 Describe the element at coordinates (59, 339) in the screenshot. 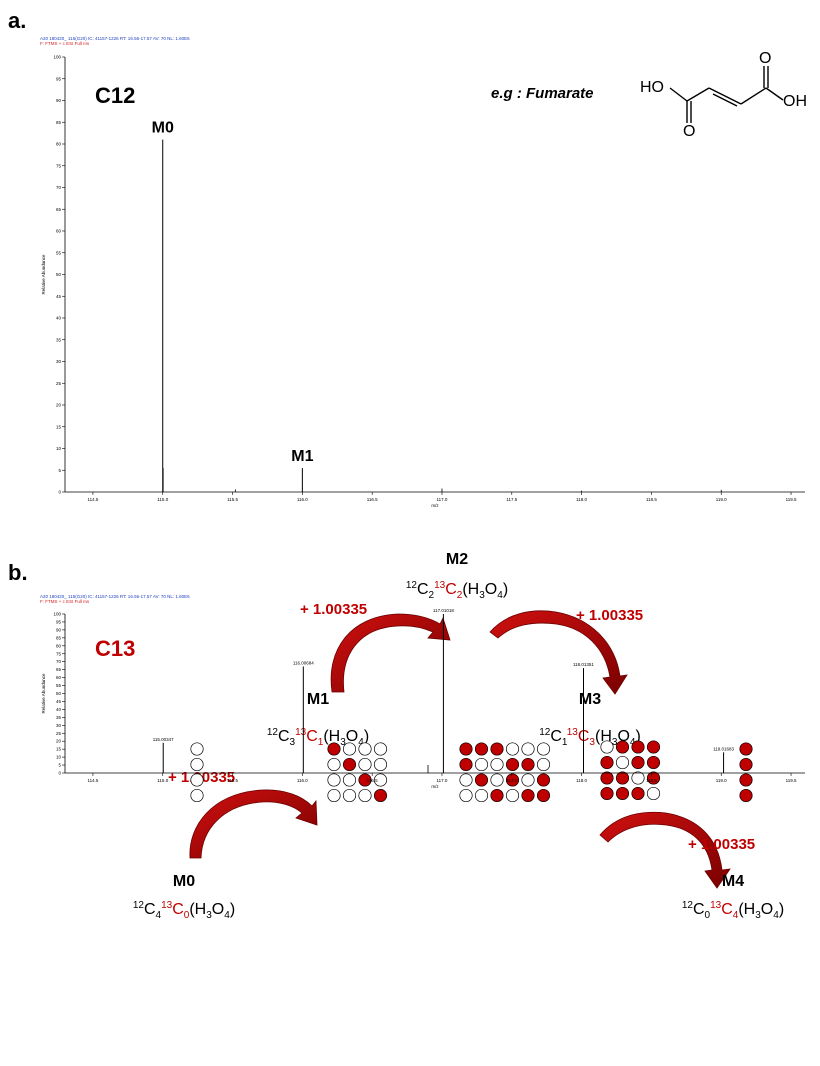

I see `y-tick-label: 35` at that location.